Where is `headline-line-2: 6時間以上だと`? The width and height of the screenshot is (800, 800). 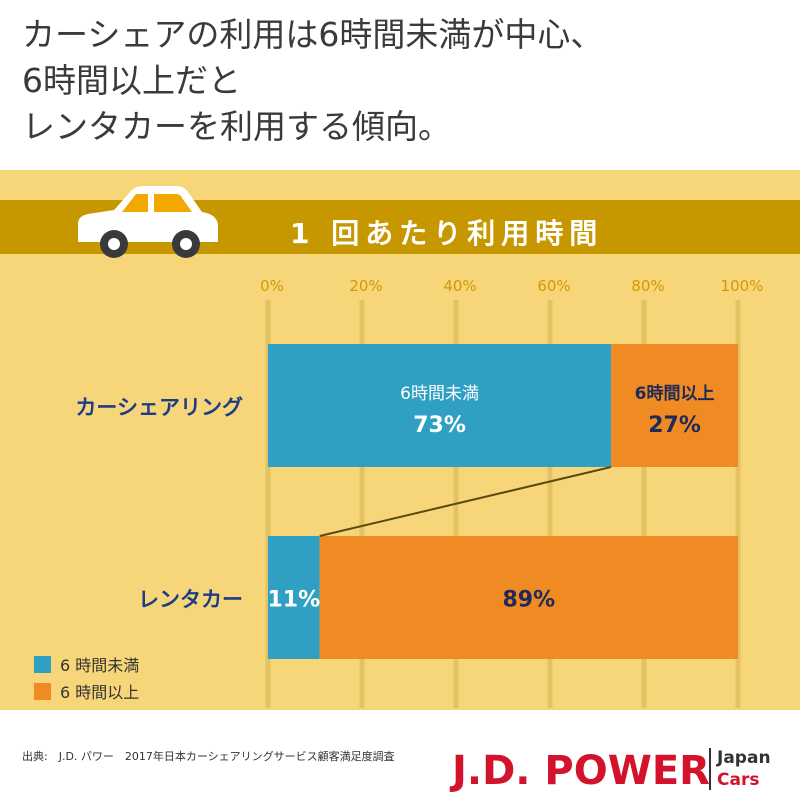
headline-line-2: 6時間以上だと is located at coordinates (131, 80).